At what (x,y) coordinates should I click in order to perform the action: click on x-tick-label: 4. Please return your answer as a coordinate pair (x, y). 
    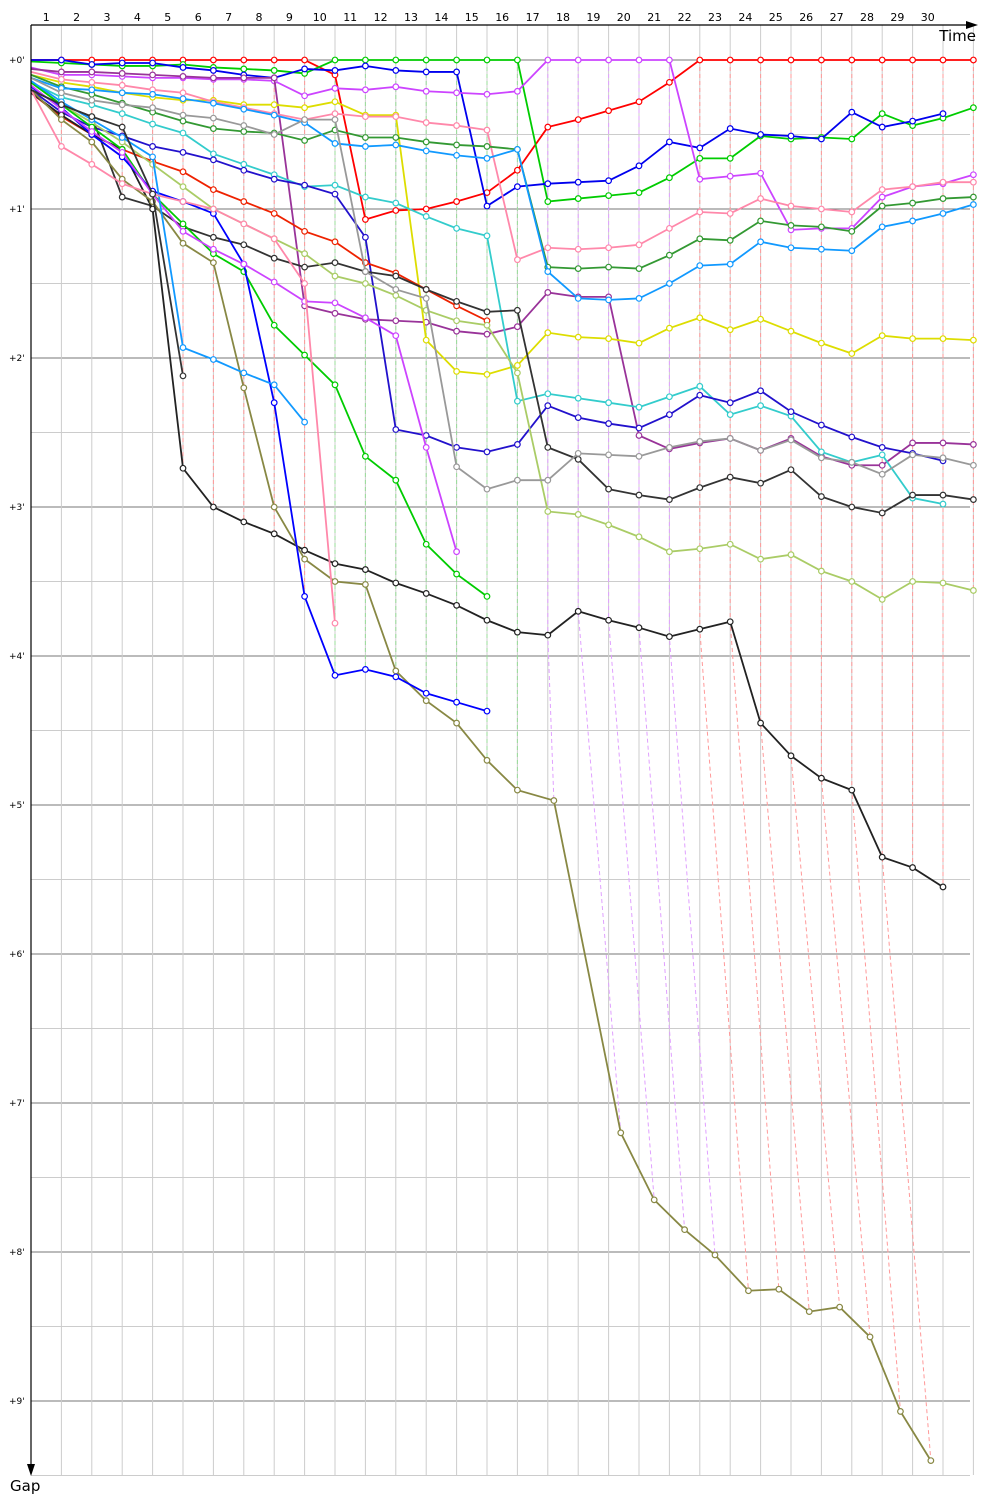
    Looking at the image, I should click on (137, 17).